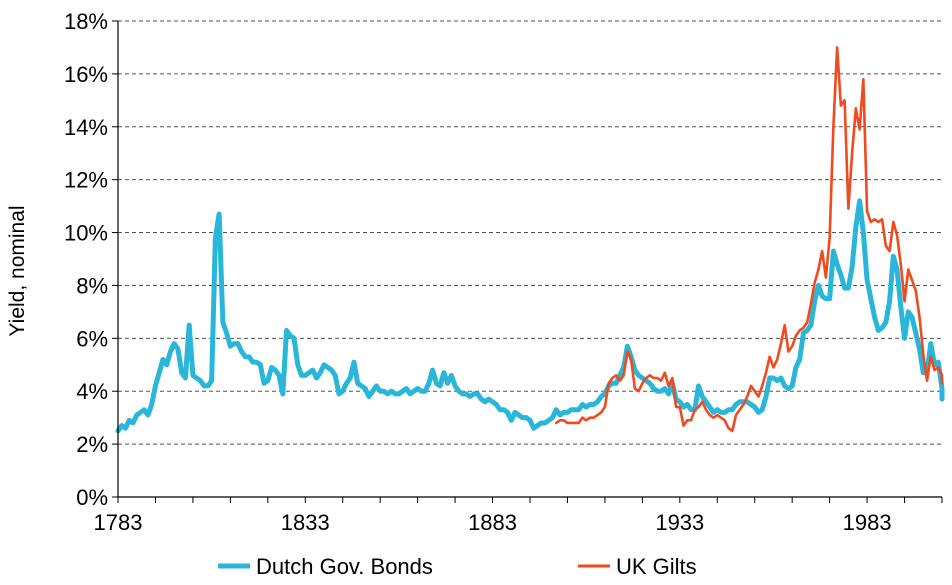 The width and height of the screenshot is (952, 585). I want to click on y-axis-title: Yield, nominal, so click(17, 270).